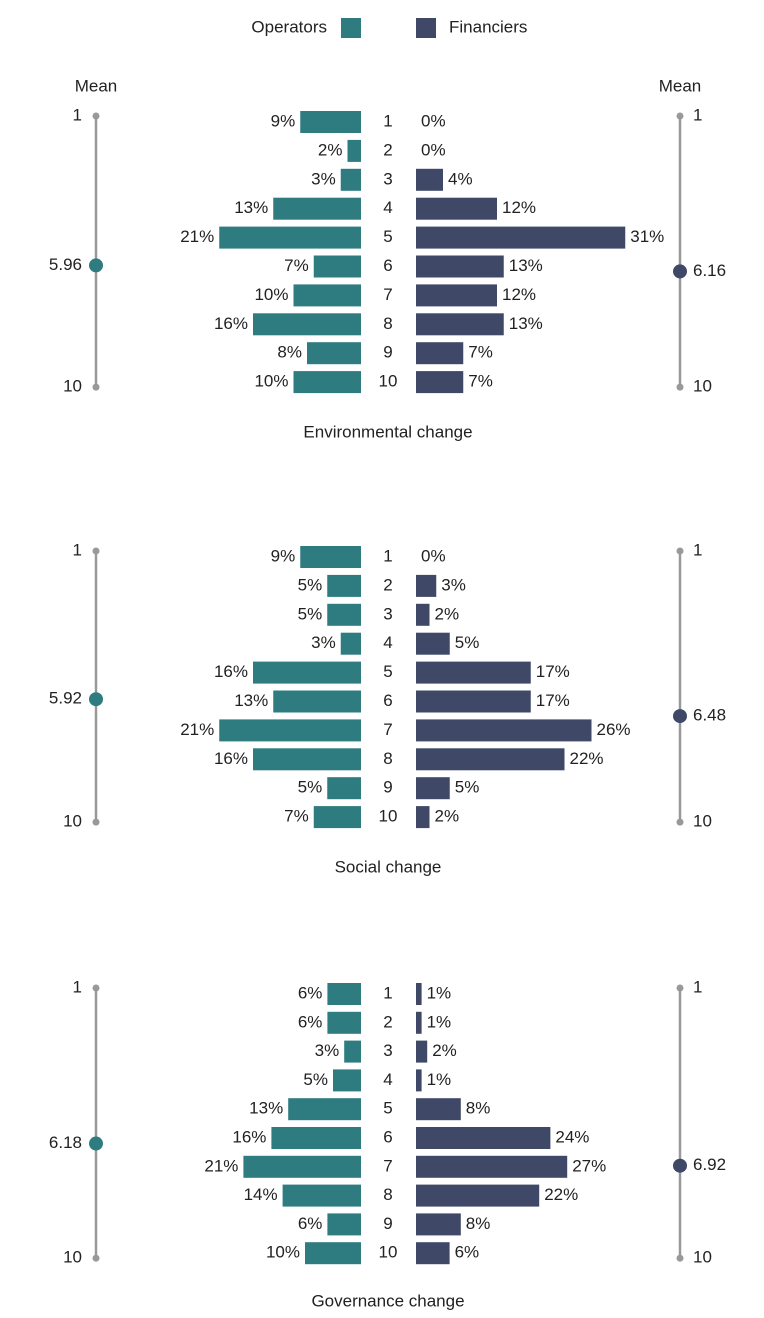 Image resolution: width=764 pixels, height=1318 pixels. Describe the element at coordinates (387, 1300) in the screenshot. I see `x-axis-label: Governance change` at that location.